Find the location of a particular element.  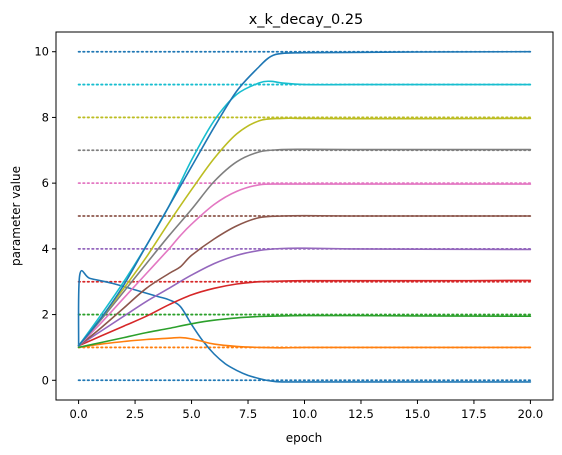

x-tick-label: 5.0 is located at coordinates (191, 414).